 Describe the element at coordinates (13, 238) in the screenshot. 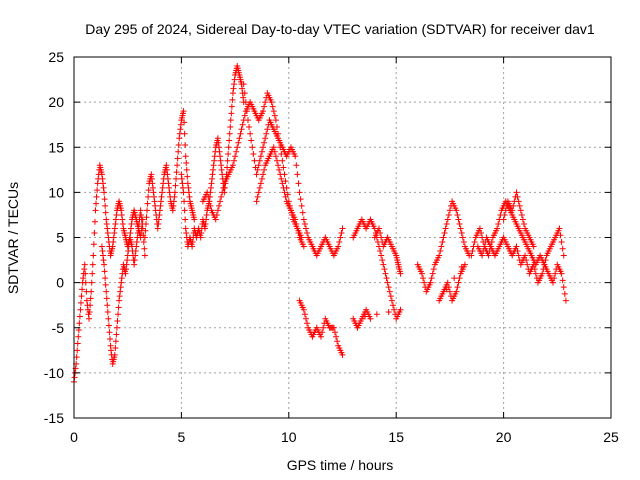

I see `y-axis-label: SDTVAR / TECUs` at that location.